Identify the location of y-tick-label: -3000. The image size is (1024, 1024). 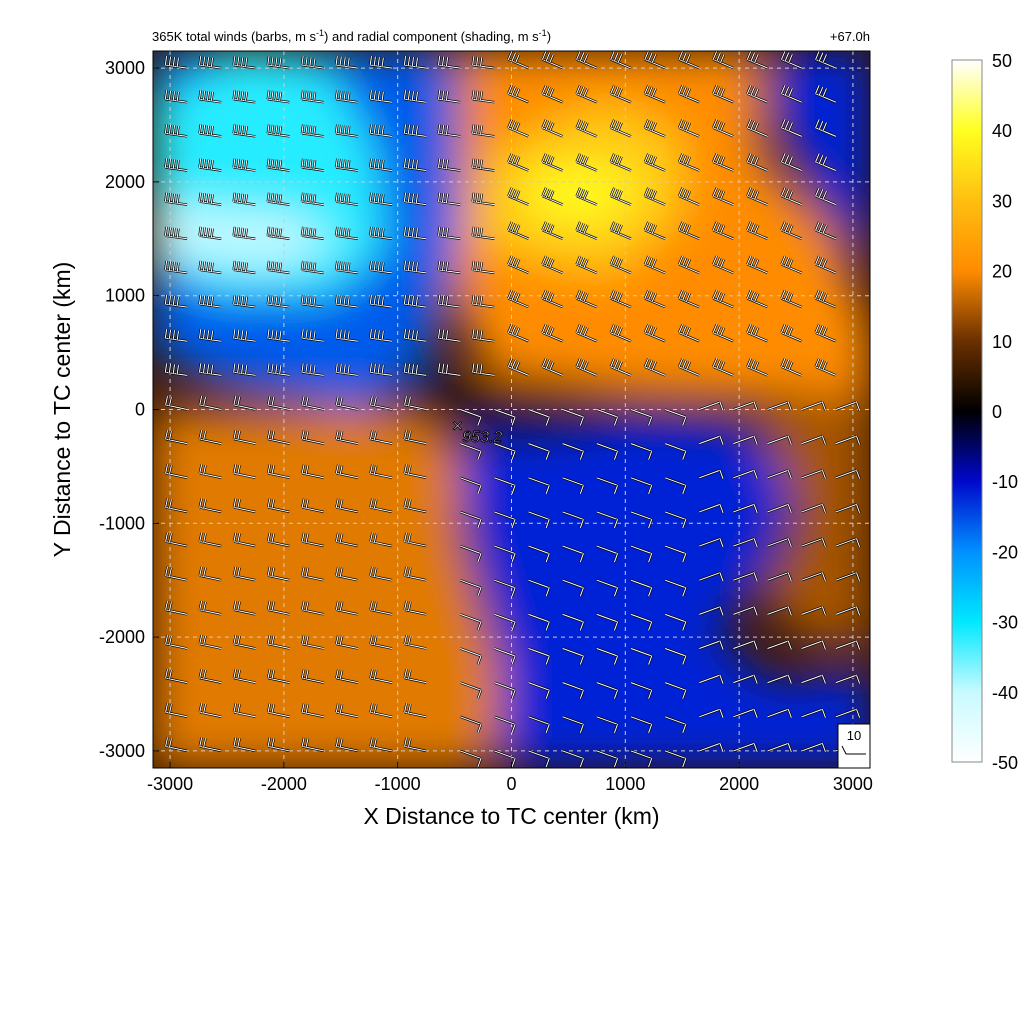
(122, 751).